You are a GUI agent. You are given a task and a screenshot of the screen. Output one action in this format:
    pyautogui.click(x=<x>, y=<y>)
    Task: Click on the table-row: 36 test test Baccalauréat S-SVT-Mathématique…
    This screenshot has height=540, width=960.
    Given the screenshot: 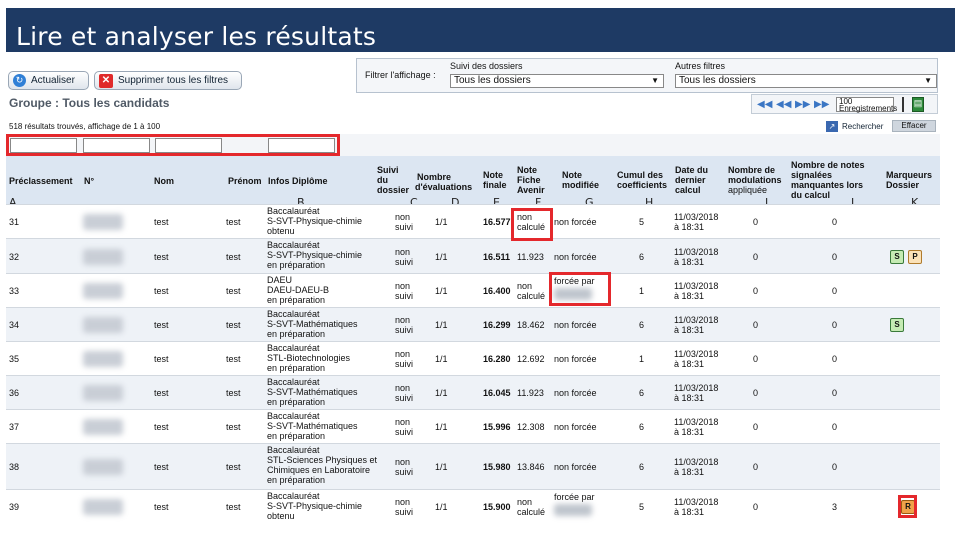 What is the action you would take?
    pyautogui.click(x=473, y=392)
    